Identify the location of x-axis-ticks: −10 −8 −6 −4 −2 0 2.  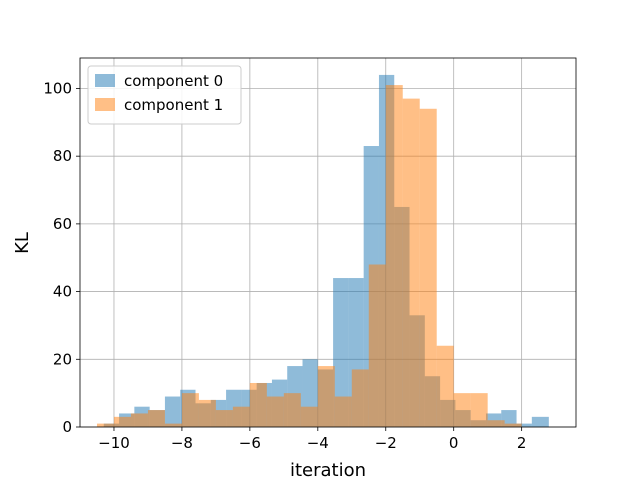
(312, 439).